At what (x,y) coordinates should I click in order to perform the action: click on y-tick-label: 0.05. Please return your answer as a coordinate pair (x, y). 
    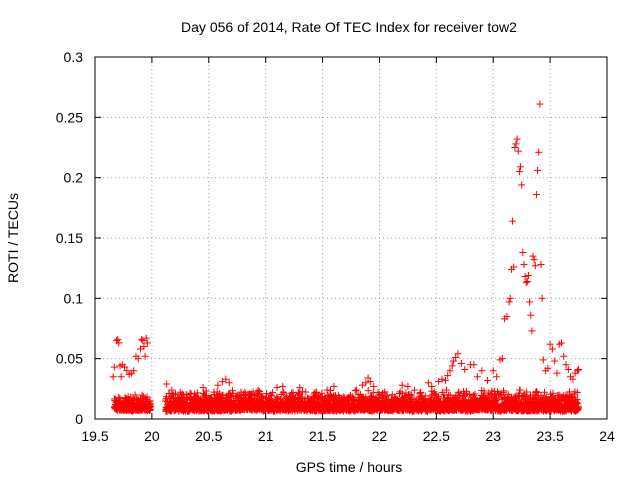
    Looking at the image, I should click on (69, 359).